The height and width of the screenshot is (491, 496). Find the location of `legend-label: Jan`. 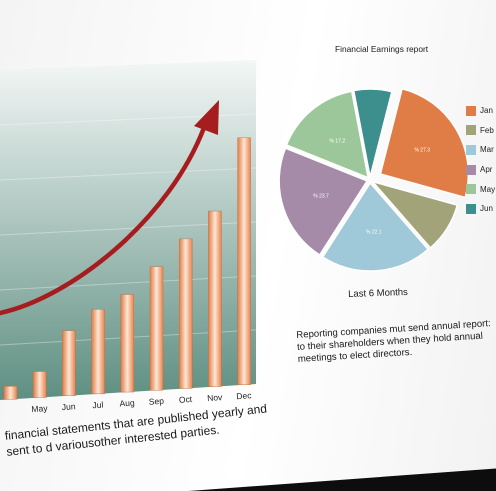

legend-label: Jan is located at coordinates (486, 111).